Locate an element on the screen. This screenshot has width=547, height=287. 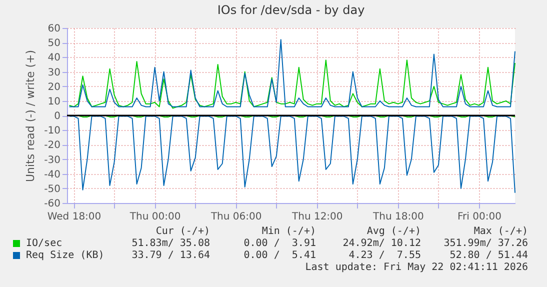
x-tick-label: Fri 00:00 is located at coordinates (480, 217).